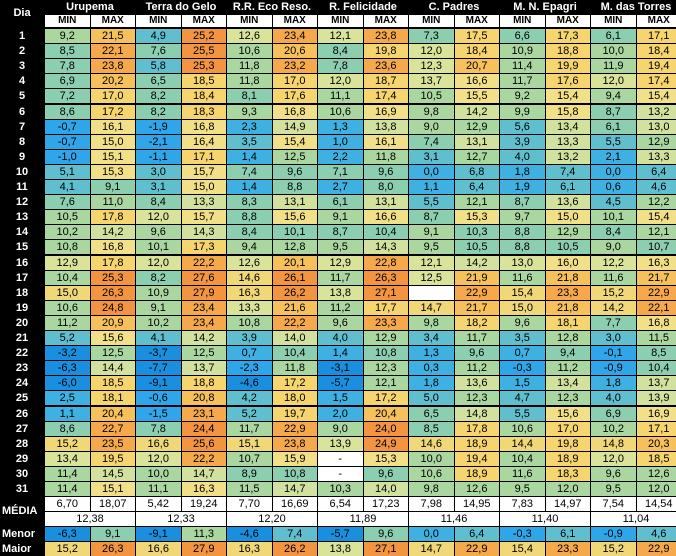 The width and height of the screenshot is (676, 556). Describe the element at coordinates (249, 353) in the screenshot. I see `data-cell: 0,7` at that location.